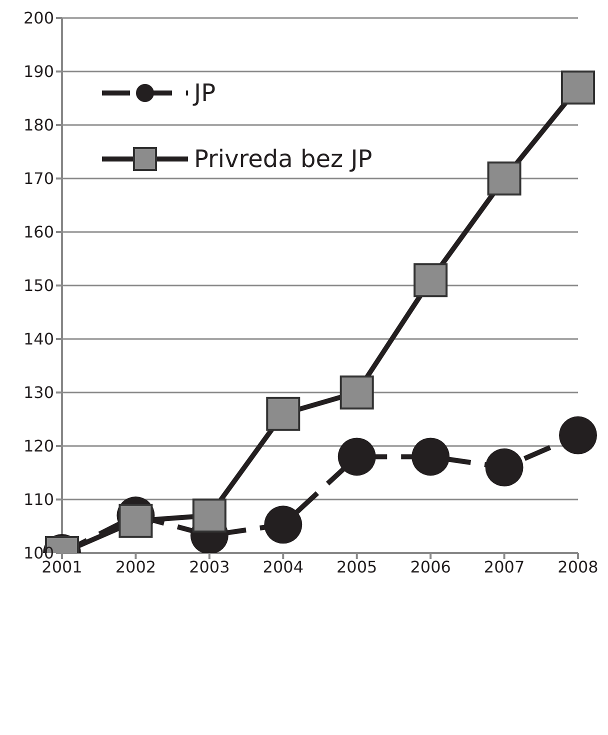  What do you see at coordinates (38, 500) in the screenshot?
I see `y-tick-label: 110` at bounding box center [38, 500].